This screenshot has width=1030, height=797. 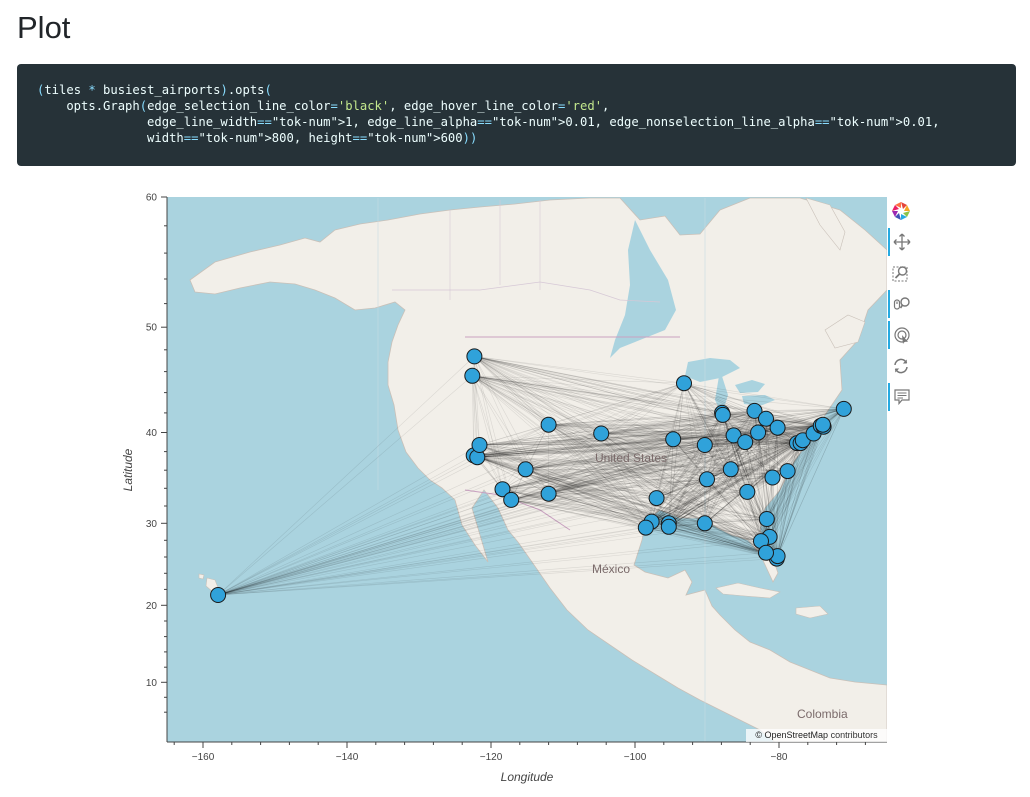 What do you see at coordinates (901, 304) in the screenshot?
I see `wheel-zoom-tool-button` at bounding box center [901, 304].